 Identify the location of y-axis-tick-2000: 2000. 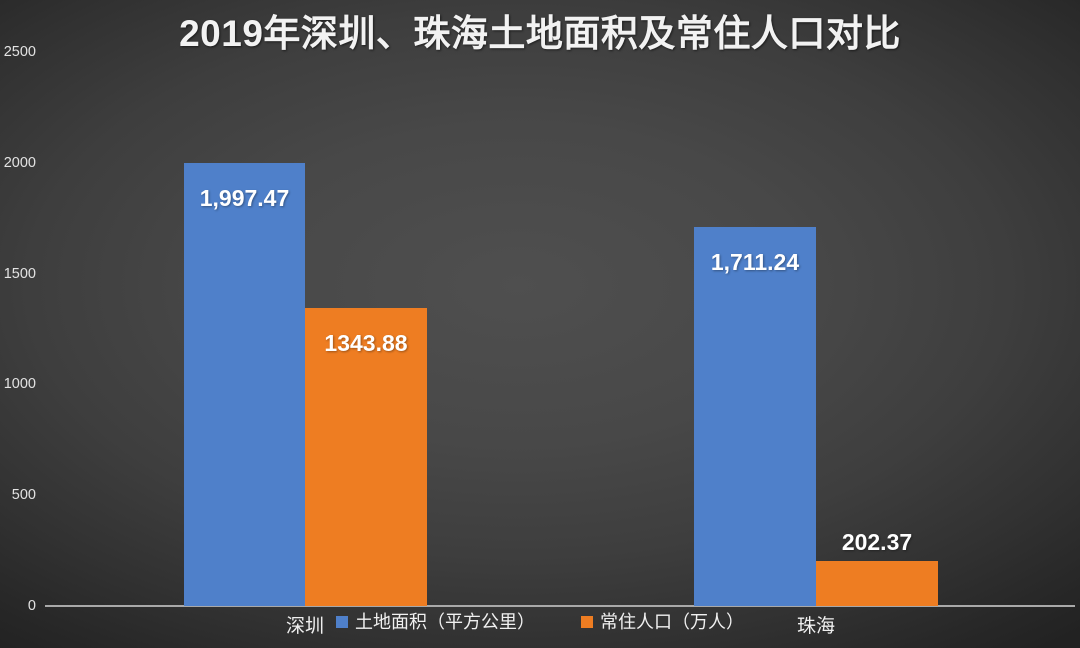
(19, 162).